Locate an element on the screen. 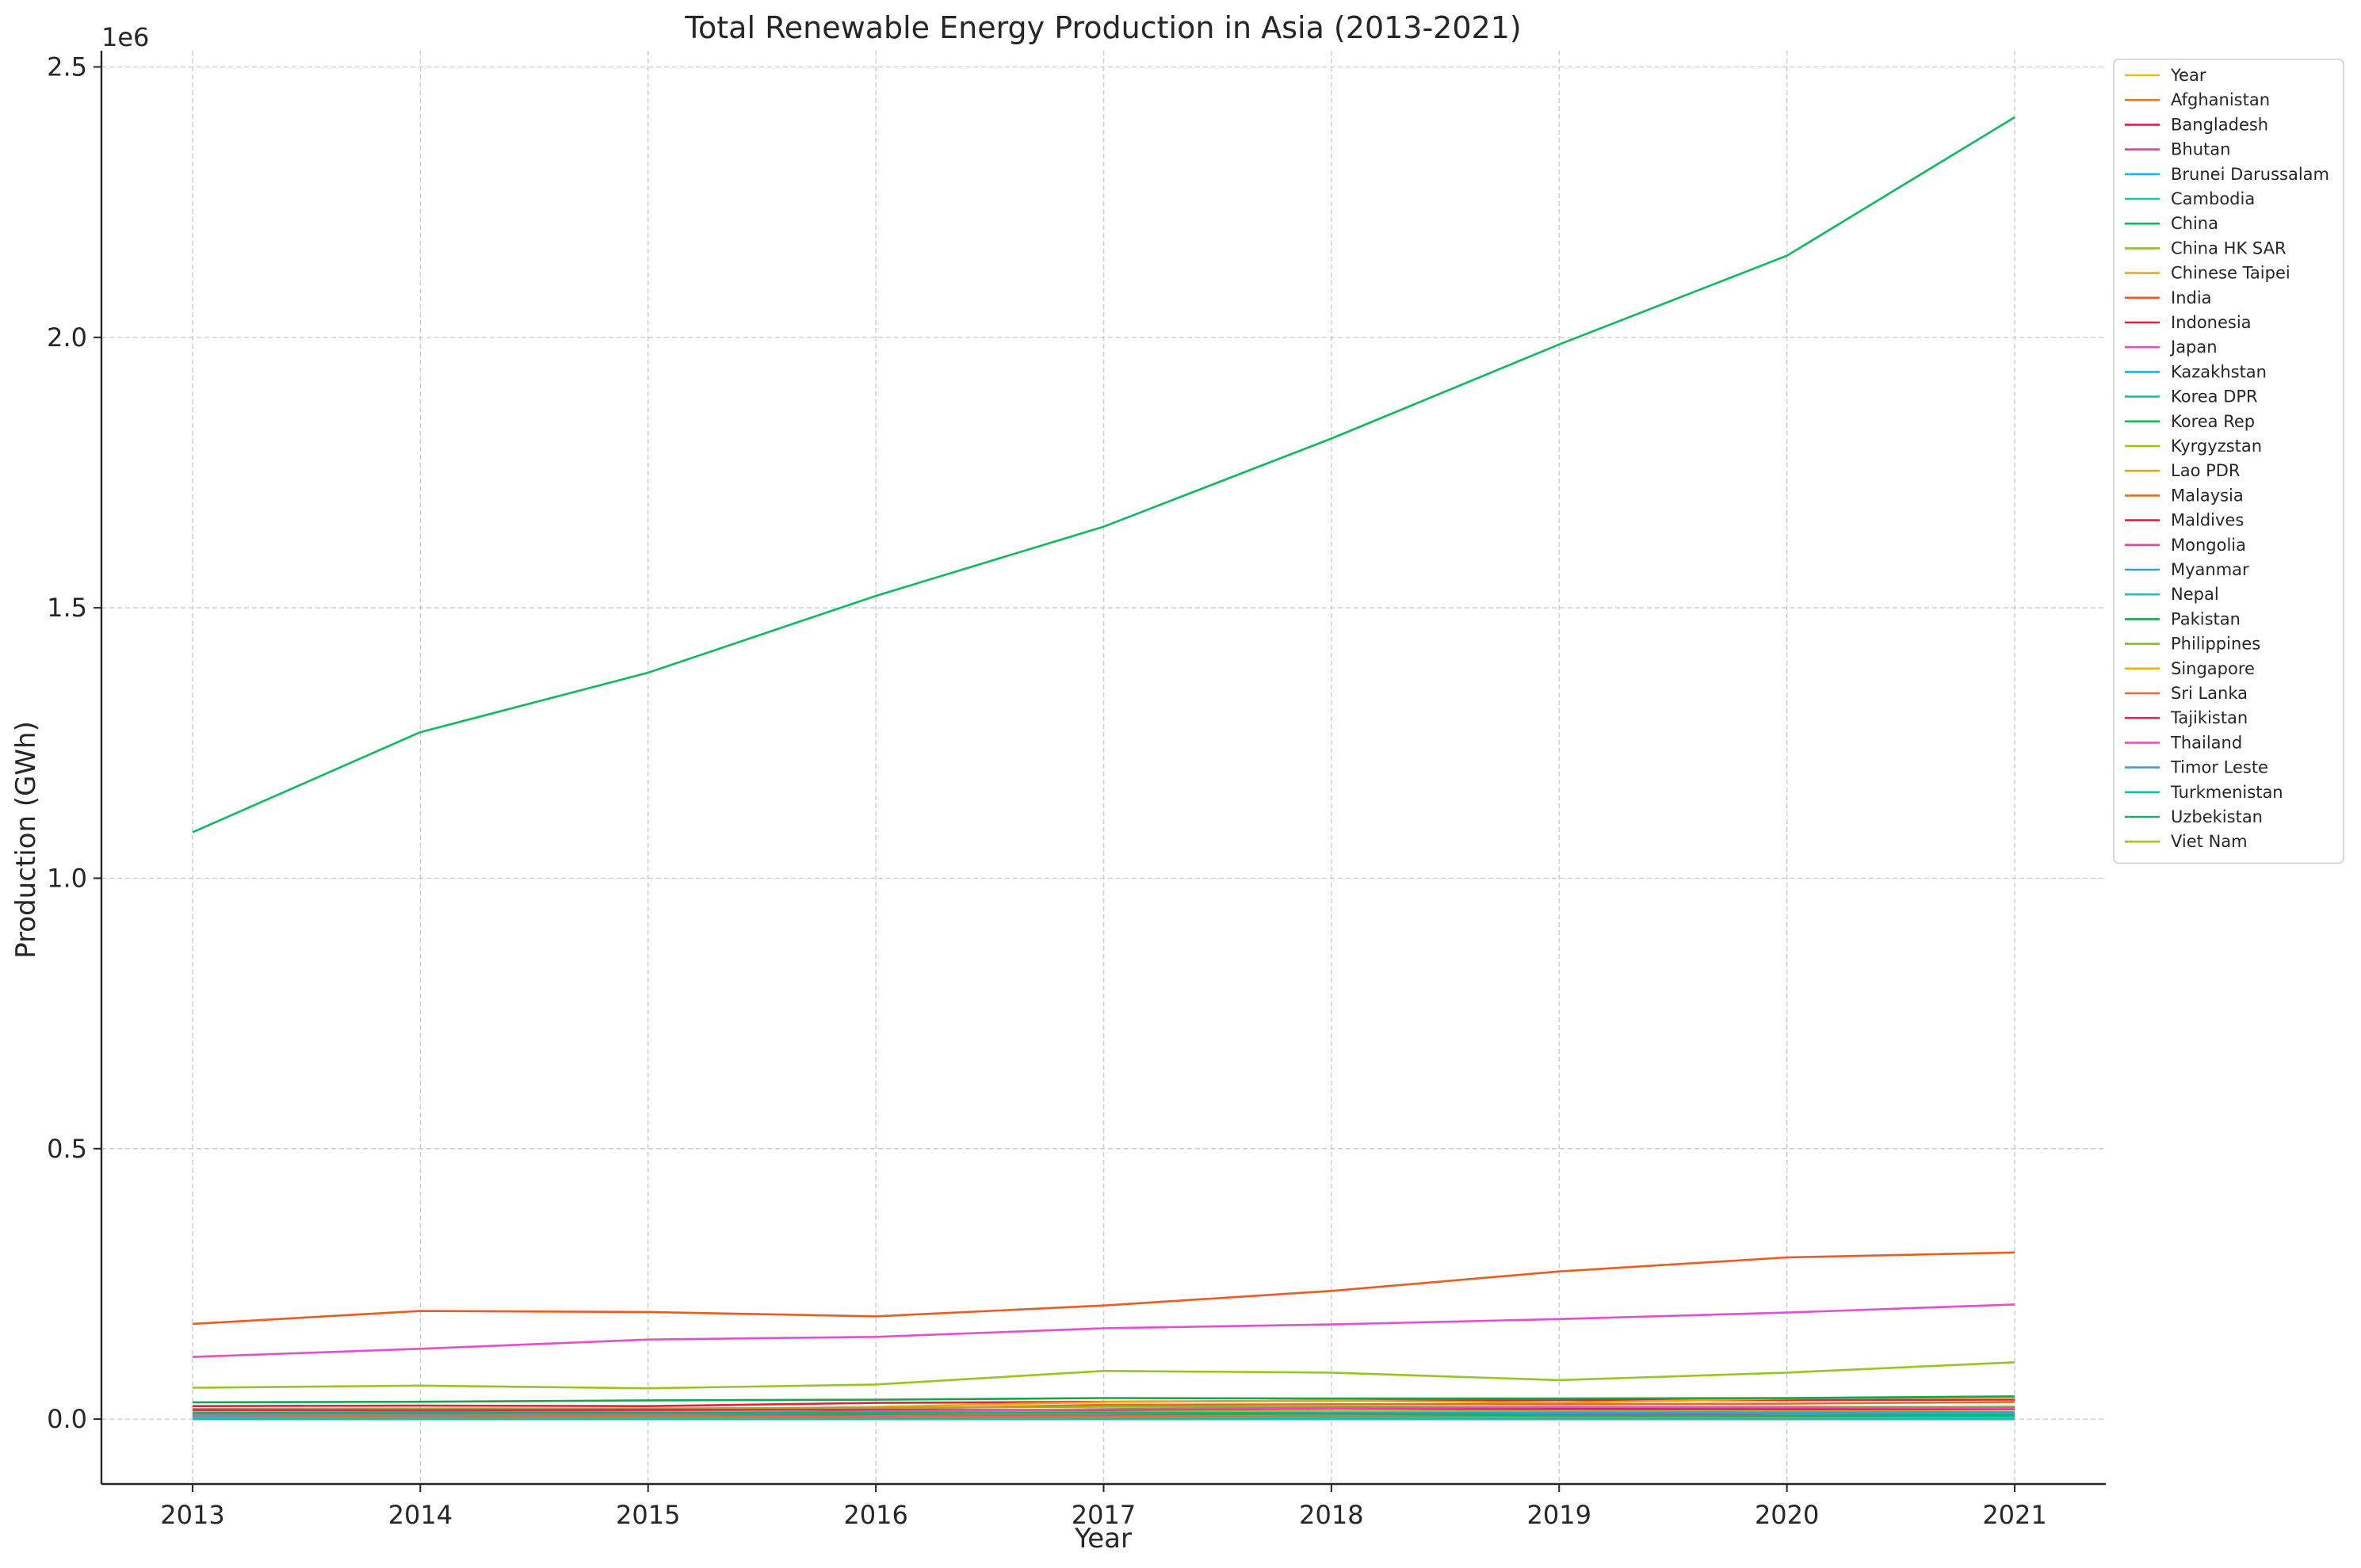 The width and height of the screenshot is (2361, 1568). legend-entry-label: Indonesia is located at coordinates (2211, 322).